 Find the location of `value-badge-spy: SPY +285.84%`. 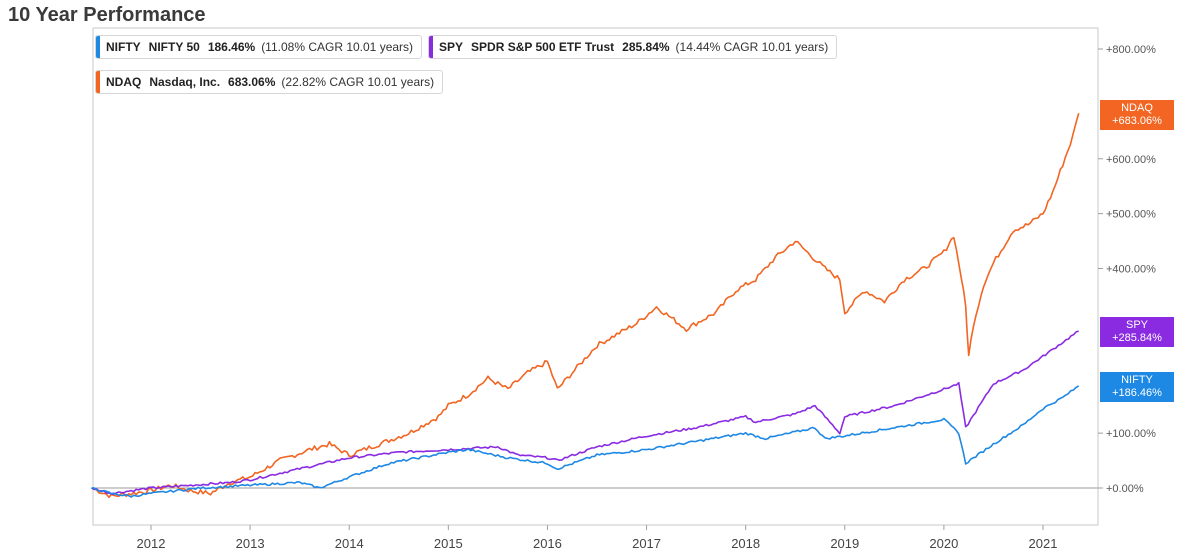

value-badge-spy: SPY +285.84% is located at coordinates (1137, 332).